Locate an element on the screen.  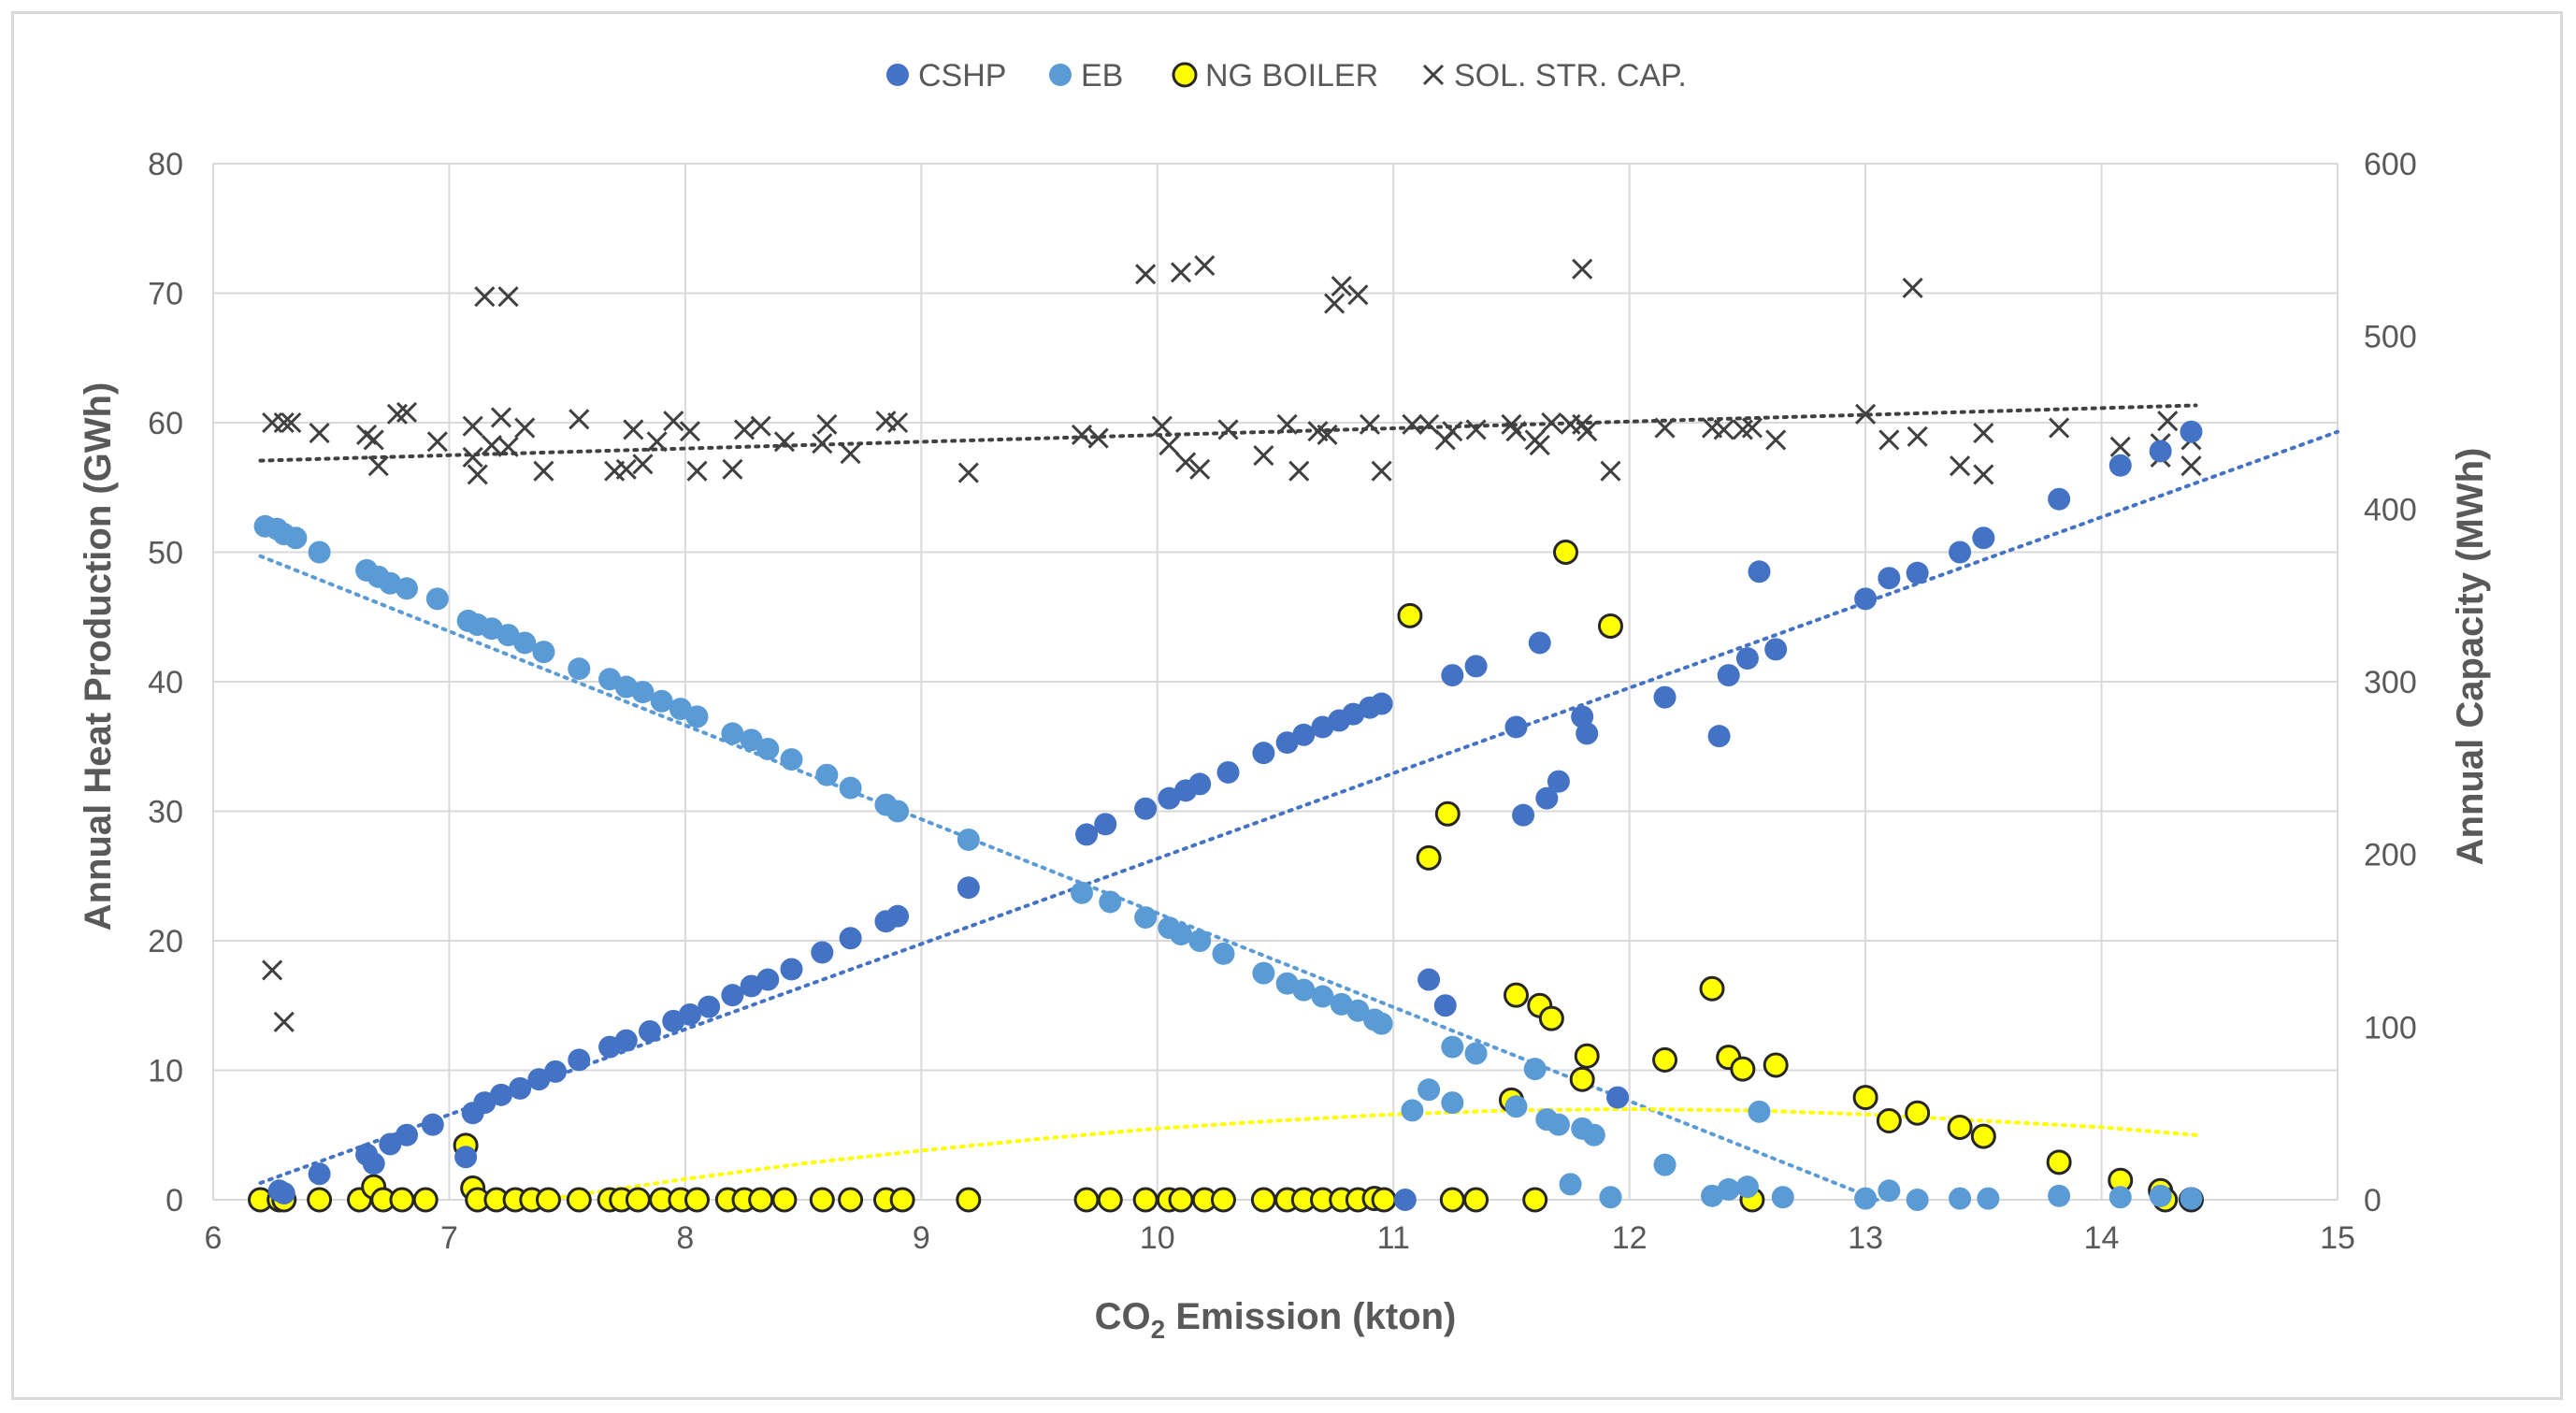
x-tick-label: 12 is located at coordinates (1630, 1238).